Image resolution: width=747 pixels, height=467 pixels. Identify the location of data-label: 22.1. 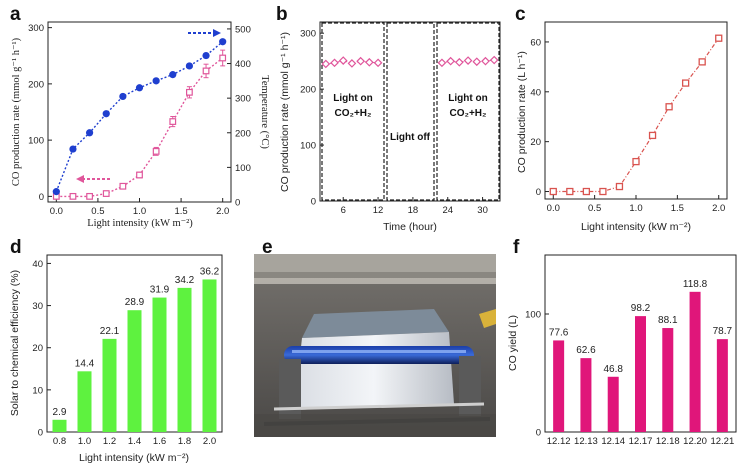
(110, 331).